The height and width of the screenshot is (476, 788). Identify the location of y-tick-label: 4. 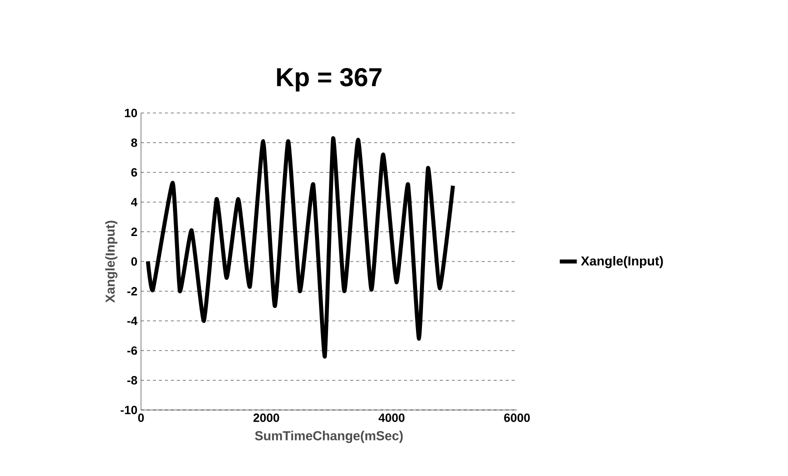
(134, 202).